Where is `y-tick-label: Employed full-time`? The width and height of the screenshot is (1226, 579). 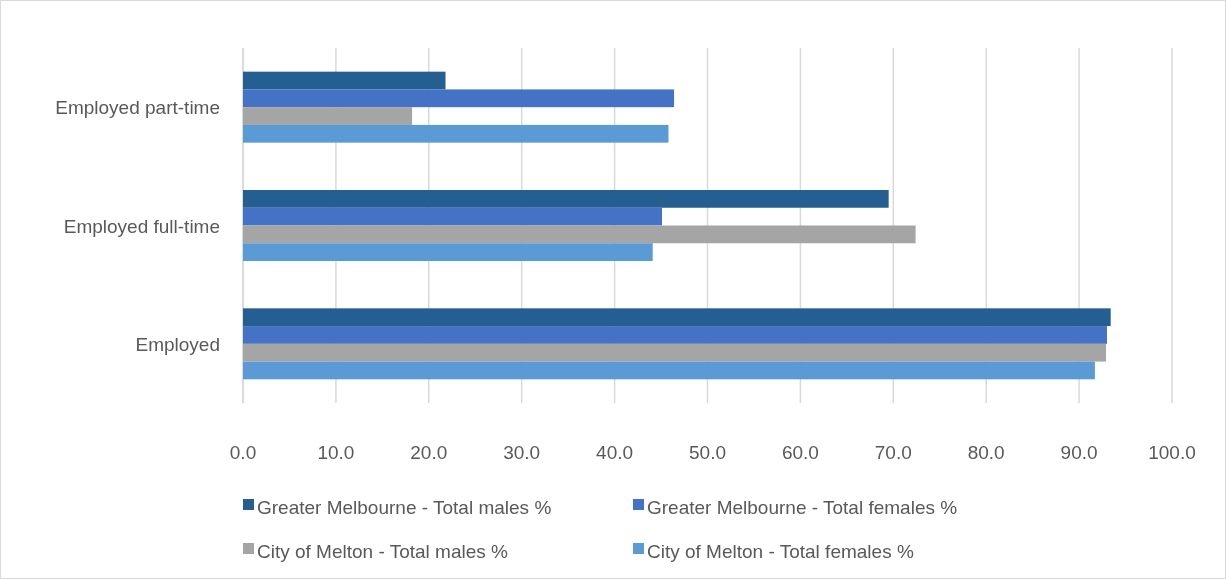
y-tick-label: Employed full-time is located at coordinates (141, 226).